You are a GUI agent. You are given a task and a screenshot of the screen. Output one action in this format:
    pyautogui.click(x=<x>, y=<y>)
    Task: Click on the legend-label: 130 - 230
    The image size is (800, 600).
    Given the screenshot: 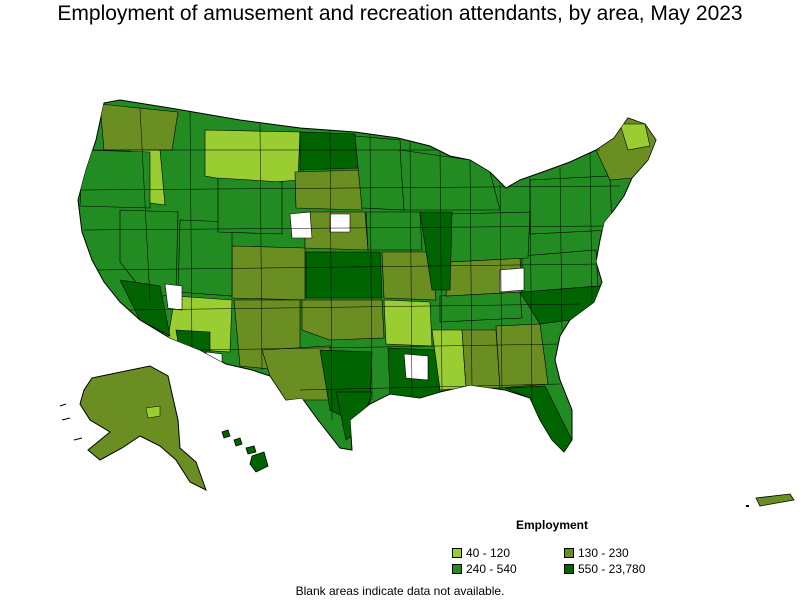 What is the action you would take?
    pyautogui.click(x=603, y=553)
    